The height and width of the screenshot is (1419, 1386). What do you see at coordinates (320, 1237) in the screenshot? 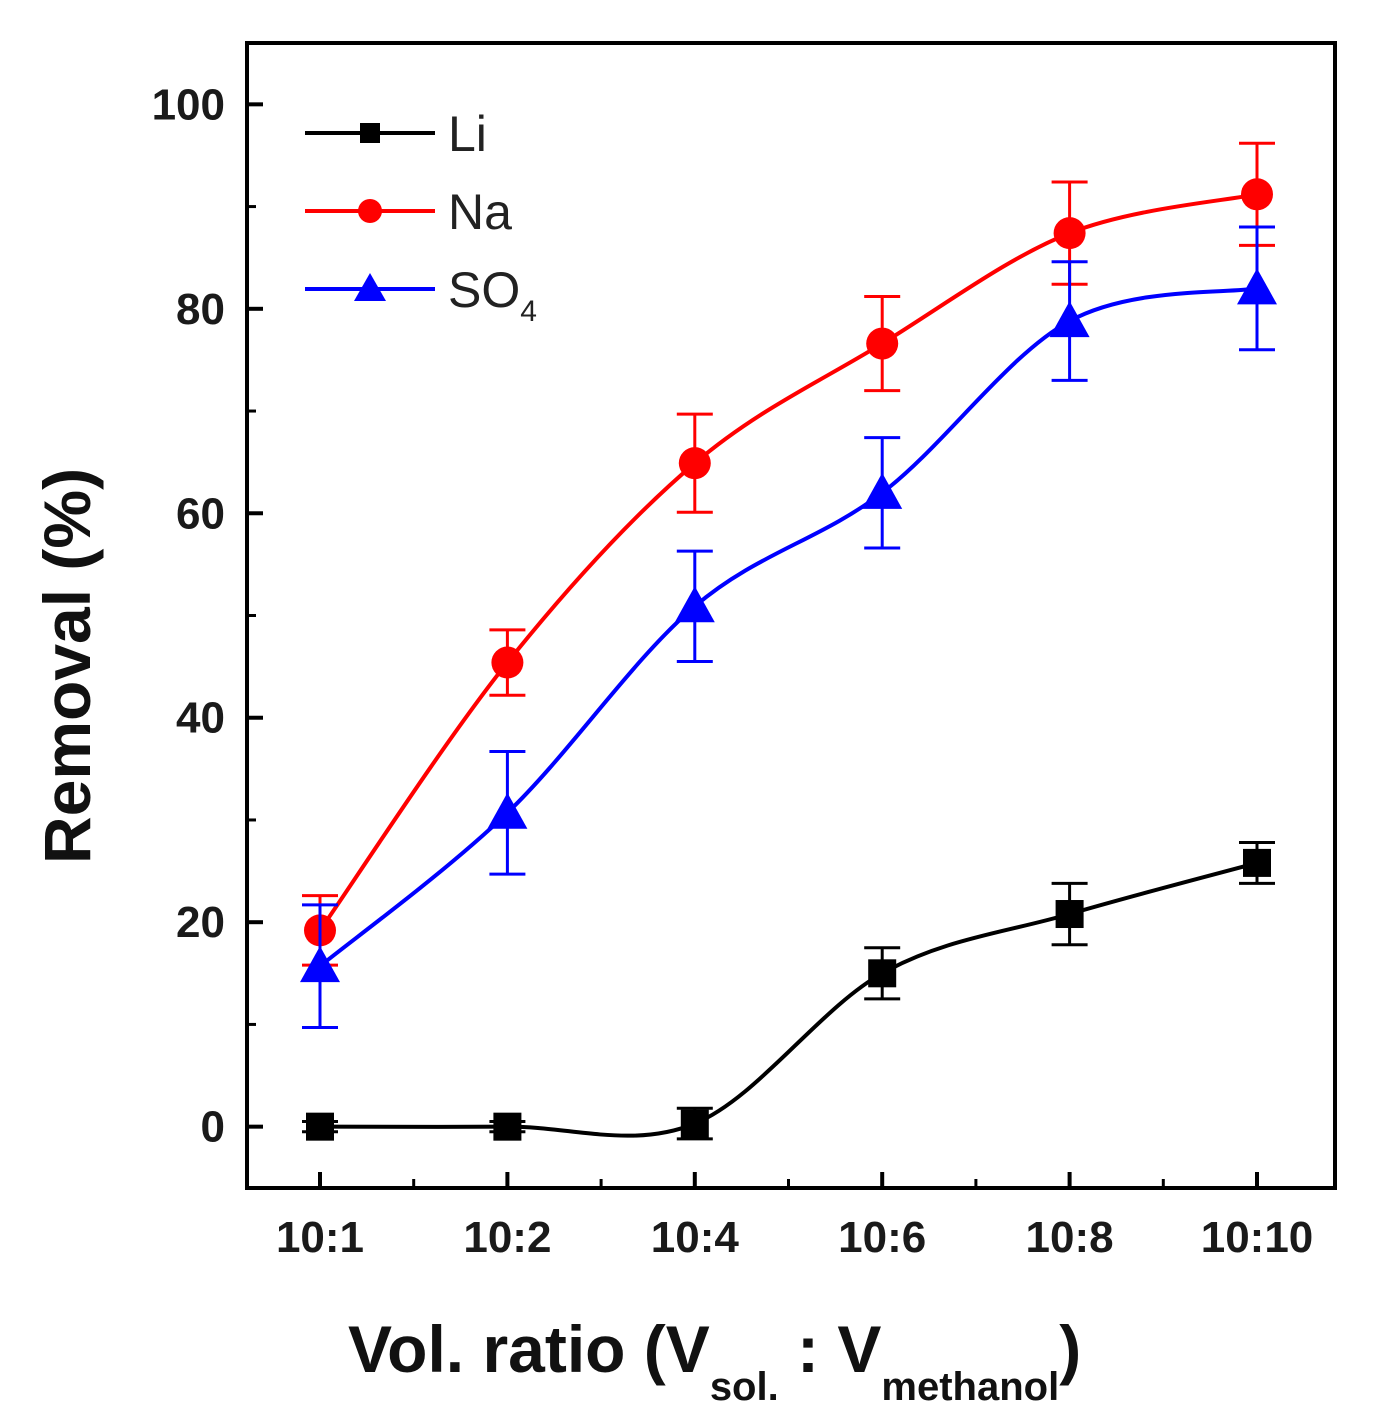
I see `x-tick-label: 10:1` at bounding box center [320, 1237].